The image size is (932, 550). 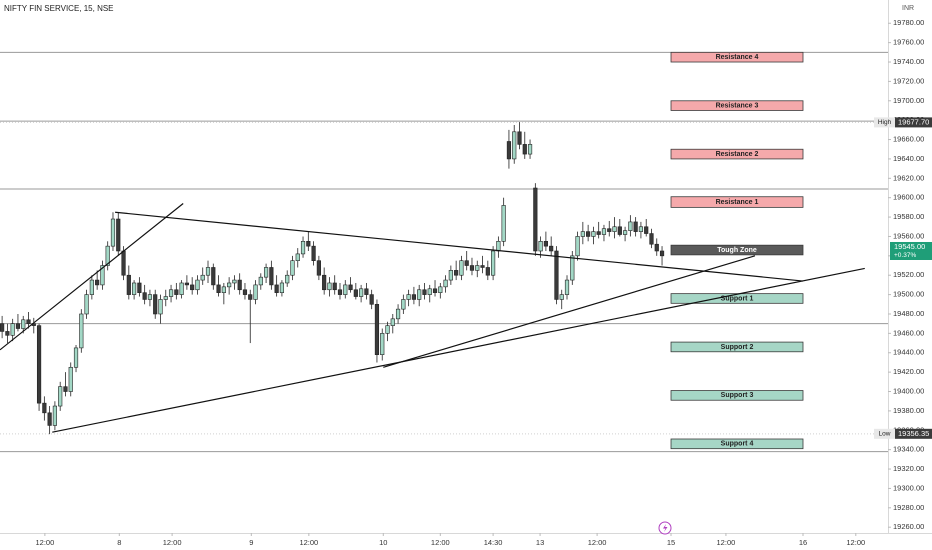 I want to click on x-tick-label: 15, so click(x=671, y=542).